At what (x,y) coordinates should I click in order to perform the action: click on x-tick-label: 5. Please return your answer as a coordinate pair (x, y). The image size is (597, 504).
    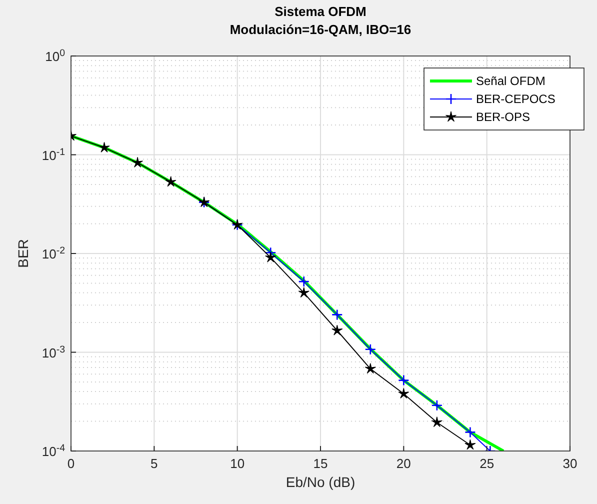
    Looking at the image, I should click on (154, 463).